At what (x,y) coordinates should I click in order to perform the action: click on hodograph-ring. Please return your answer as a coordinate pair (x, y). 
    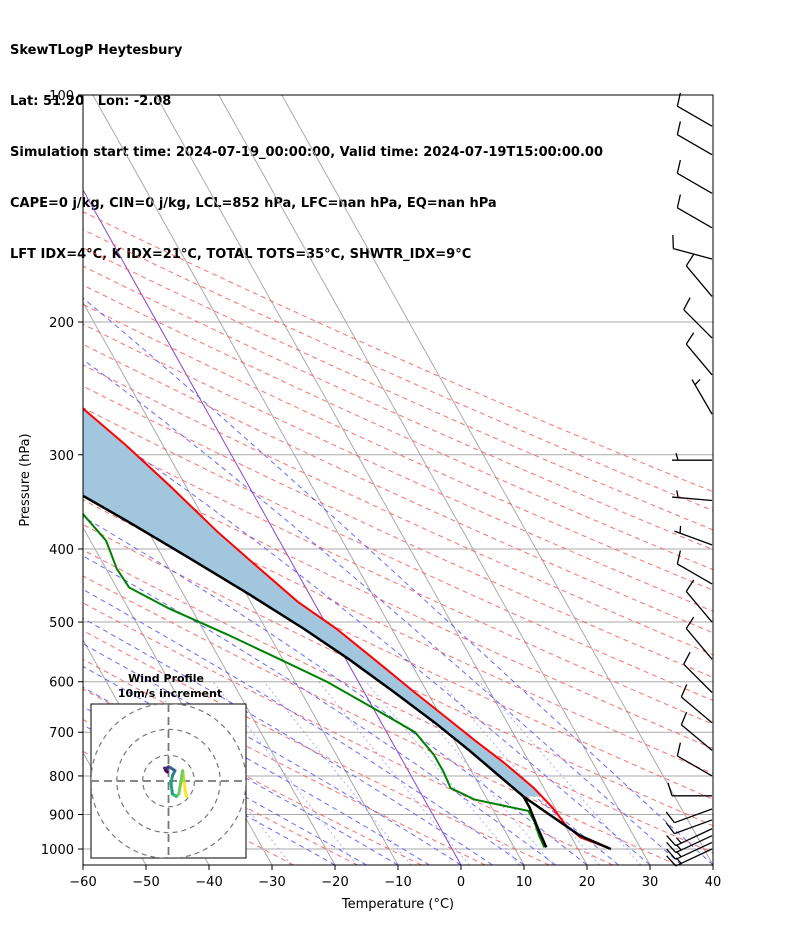
    Looking at the image, I should click on (168, 781).